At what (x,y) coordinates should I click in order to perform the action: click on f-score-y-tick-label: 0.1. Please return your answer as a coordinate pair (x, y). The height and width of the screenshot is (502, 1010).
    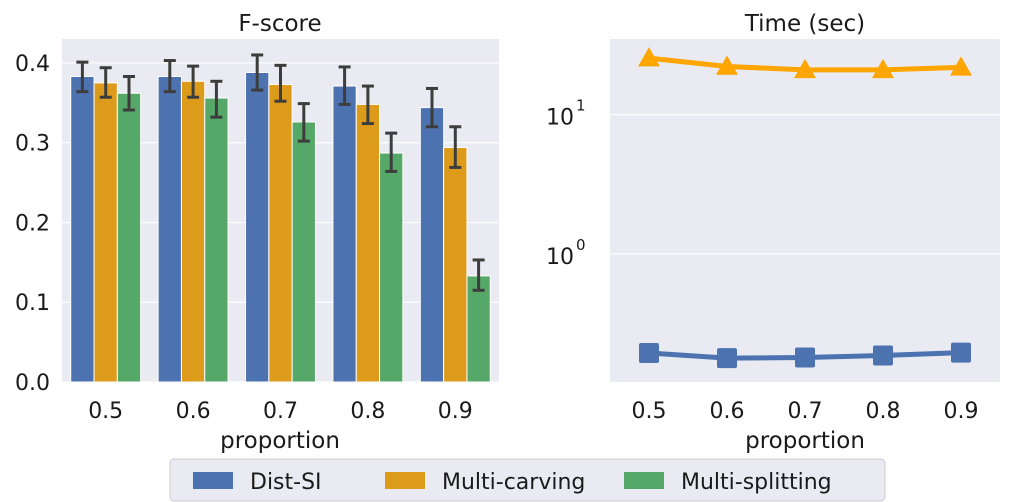
    Looking at the image, I should click on (32, 303).